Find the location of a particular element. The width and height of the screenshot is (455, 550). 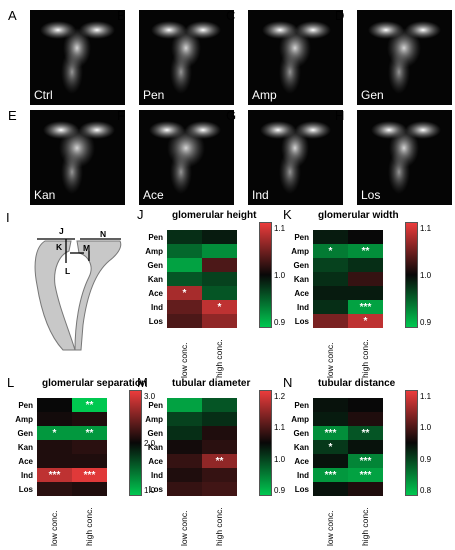

panel-letter-G: G is located at coordinates (231, 115).